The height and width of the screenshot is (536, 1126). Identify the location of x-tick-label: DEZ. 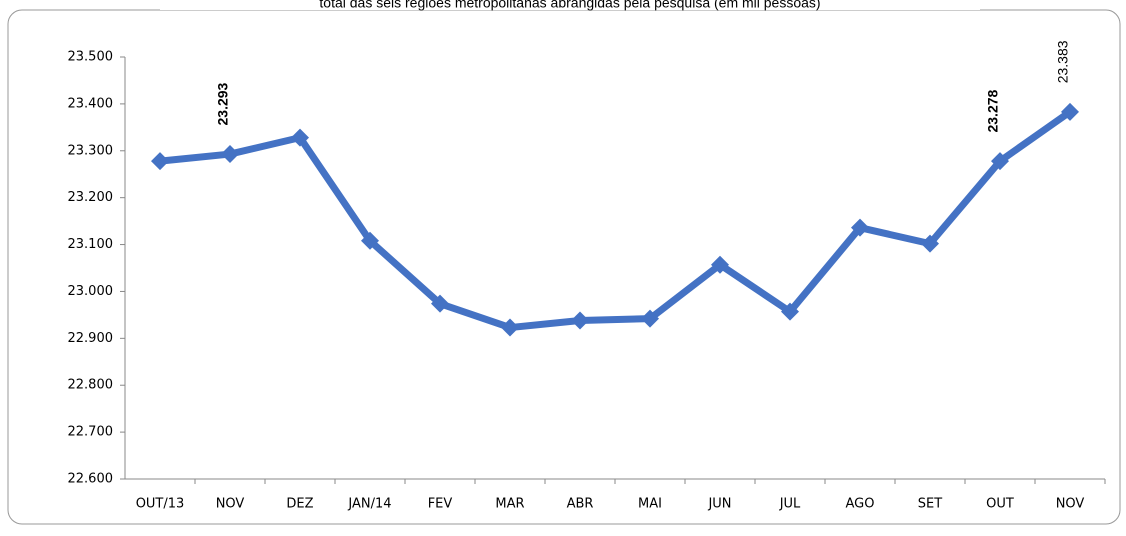
(299, 504).